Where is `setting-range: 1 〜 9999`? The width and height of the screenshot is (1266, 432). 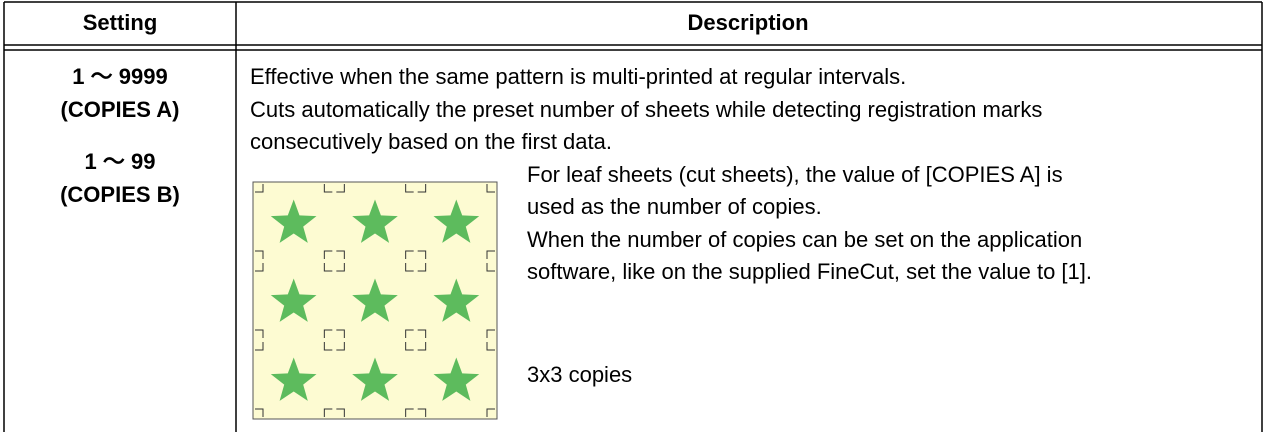 setting-range: 1 〜 9999 is located at coordinates (119, 76).